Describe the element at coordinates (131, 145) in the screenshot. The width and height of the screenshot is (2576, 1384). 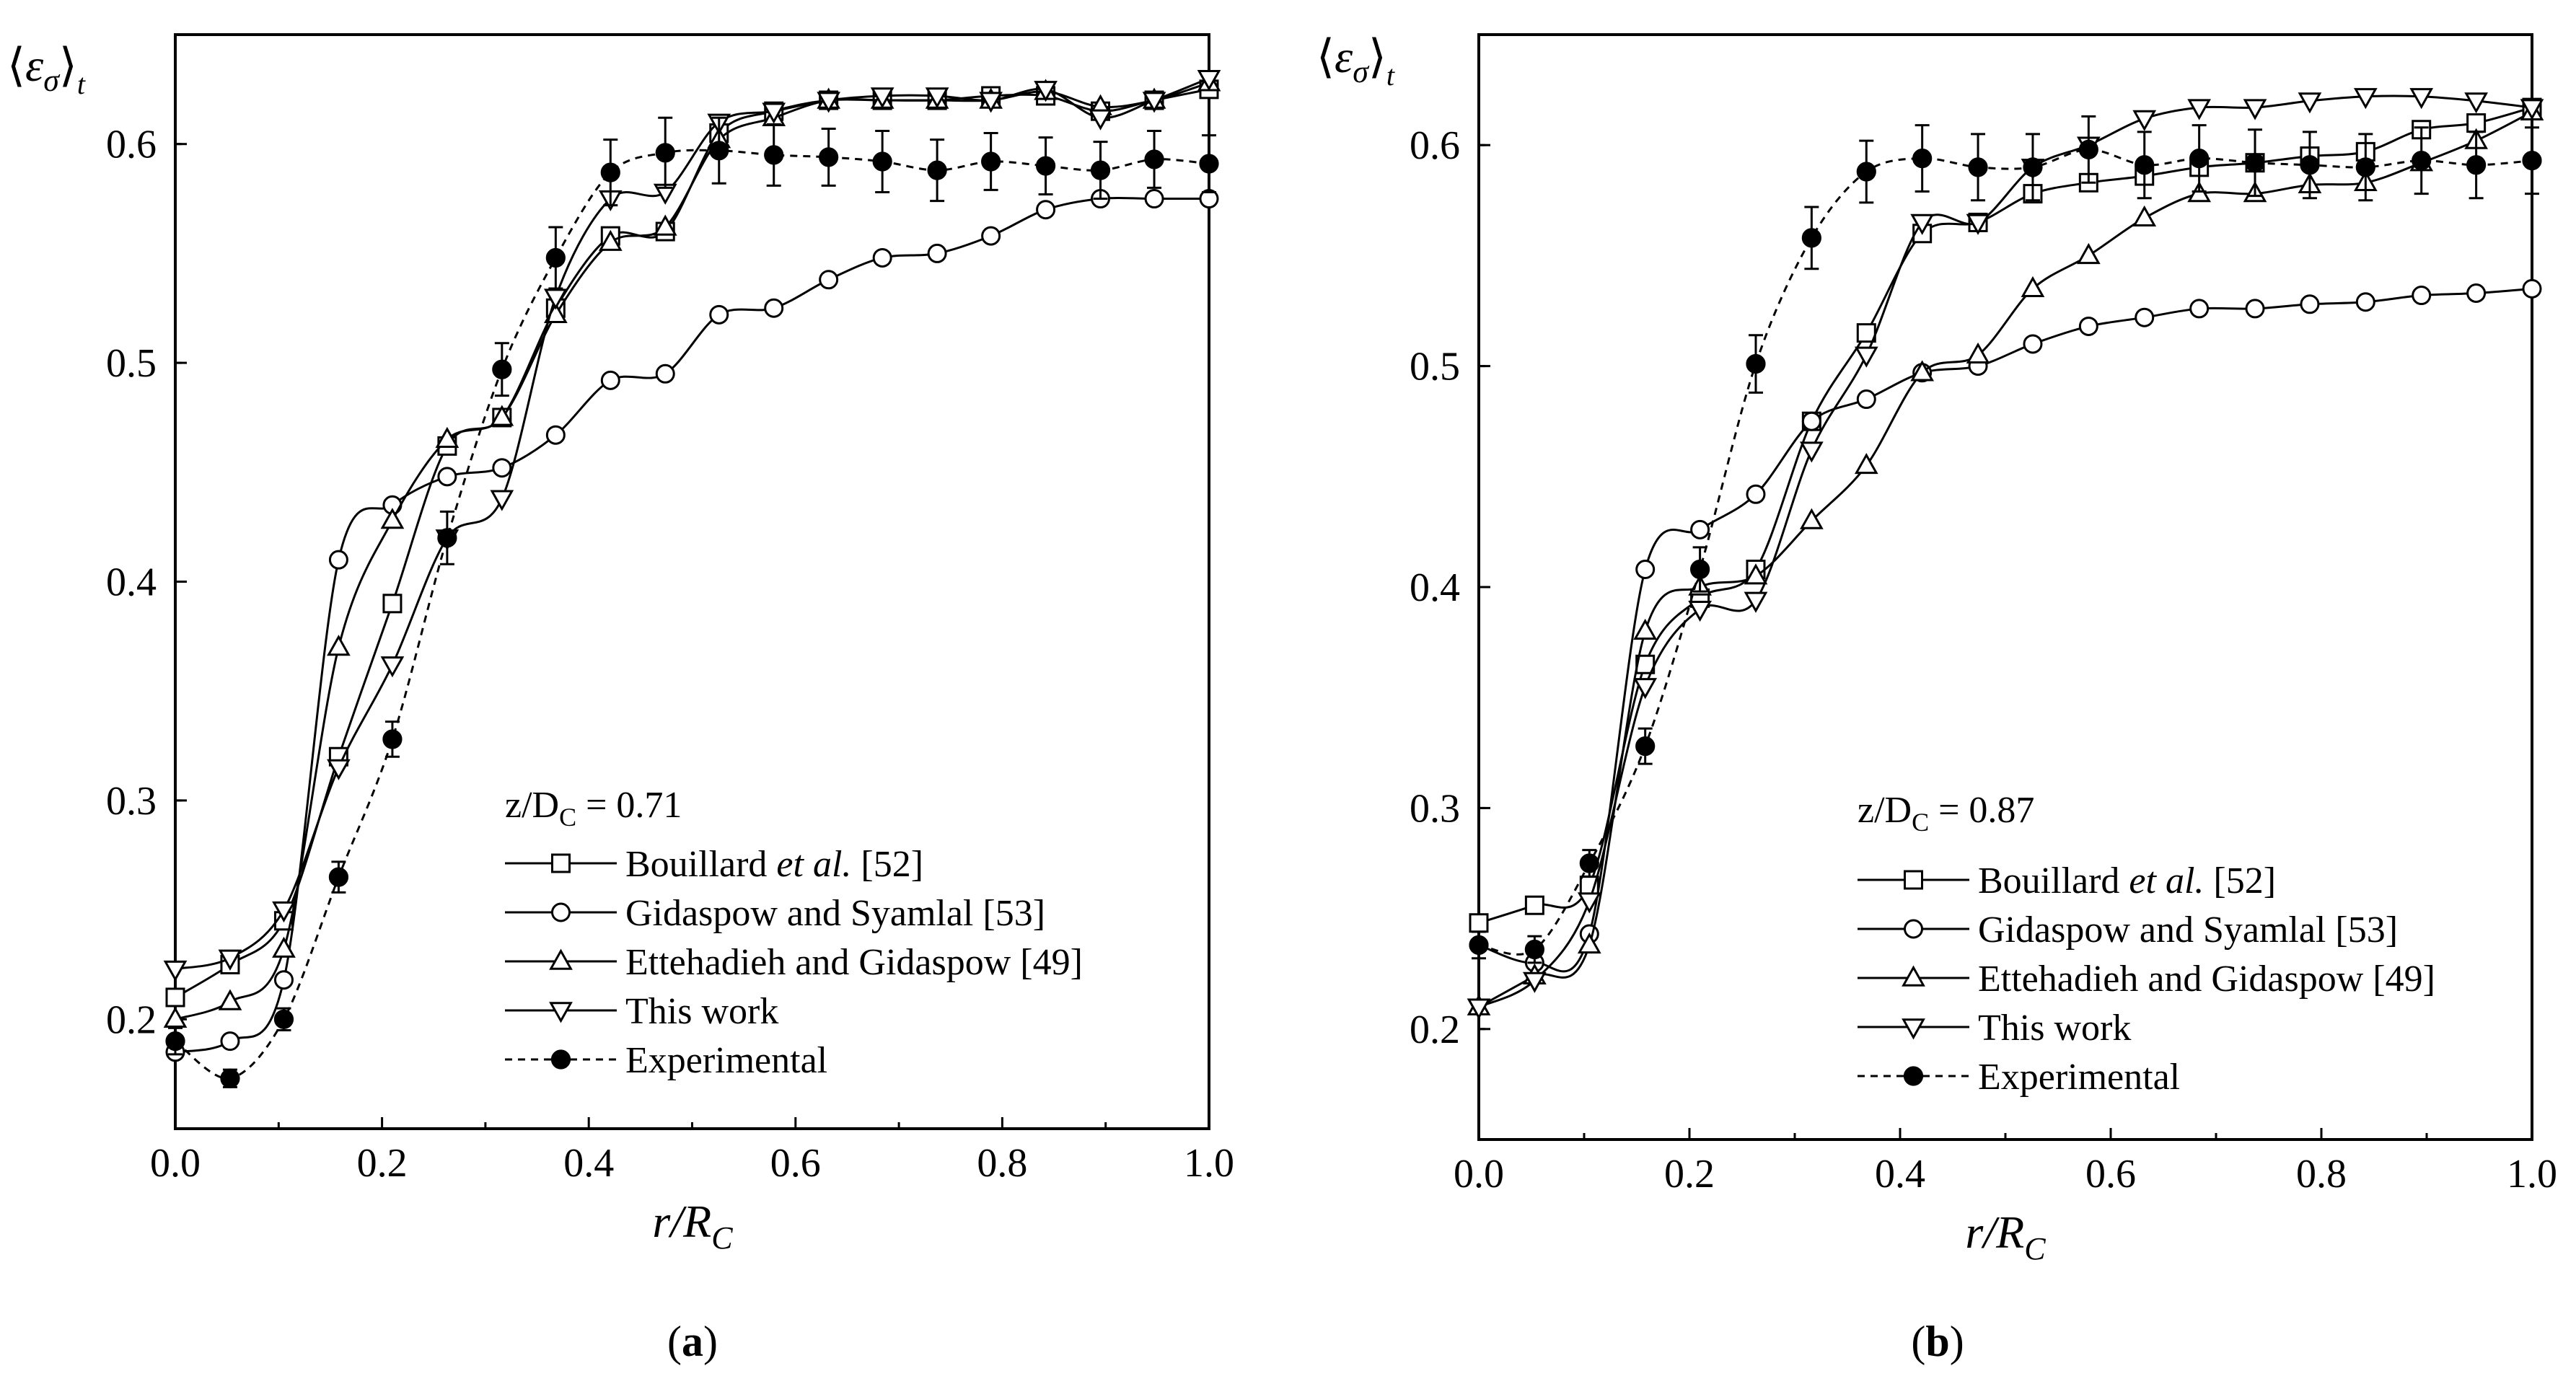
I see `y-tick-label: 0.6` at that location.